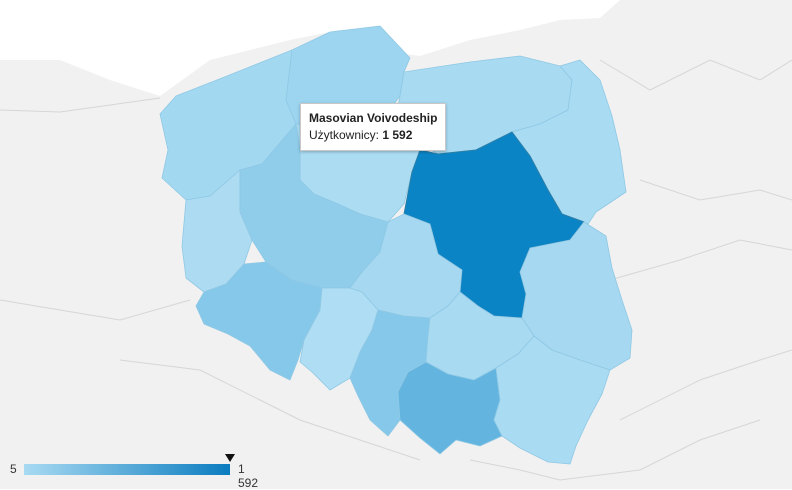  What do you see at coordinates (705, 385) in the screenshot?
I see `border-ukraine-south` at bounding box center [705, 385].